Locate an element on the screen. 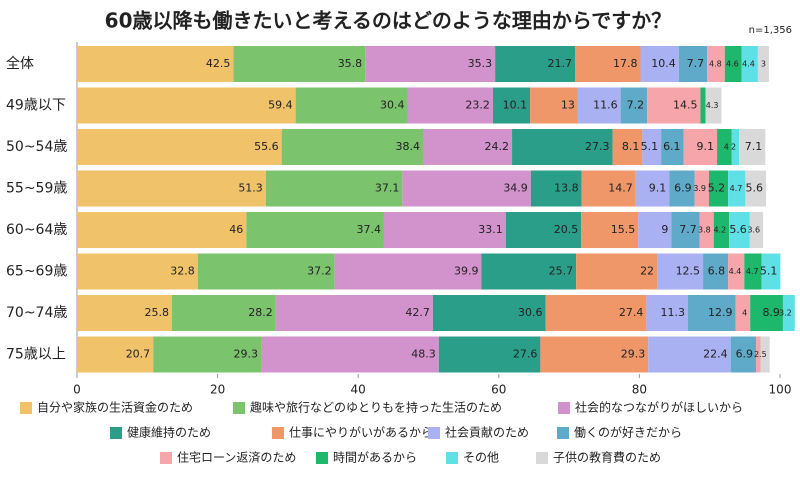 The width and height of the screenshot is (800, 489). legend-label: 社会的なつながりがほしいから is located at coordinates (659, 407).